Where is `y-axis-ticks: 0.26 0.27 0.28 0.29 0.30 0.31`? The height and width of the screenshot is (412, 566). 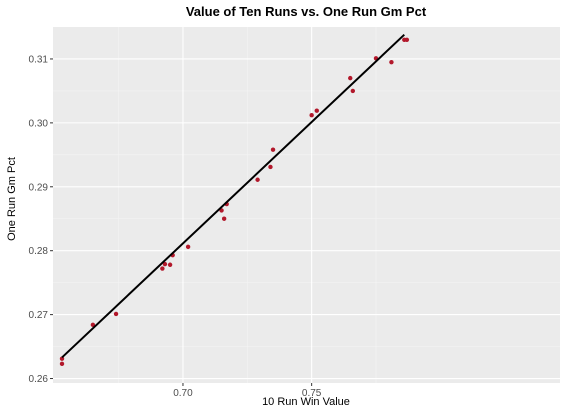
y-axis-ticks: 0.26 0.27 0.28 0.29 0.30 0.31 is located at coordinates (41, 219).